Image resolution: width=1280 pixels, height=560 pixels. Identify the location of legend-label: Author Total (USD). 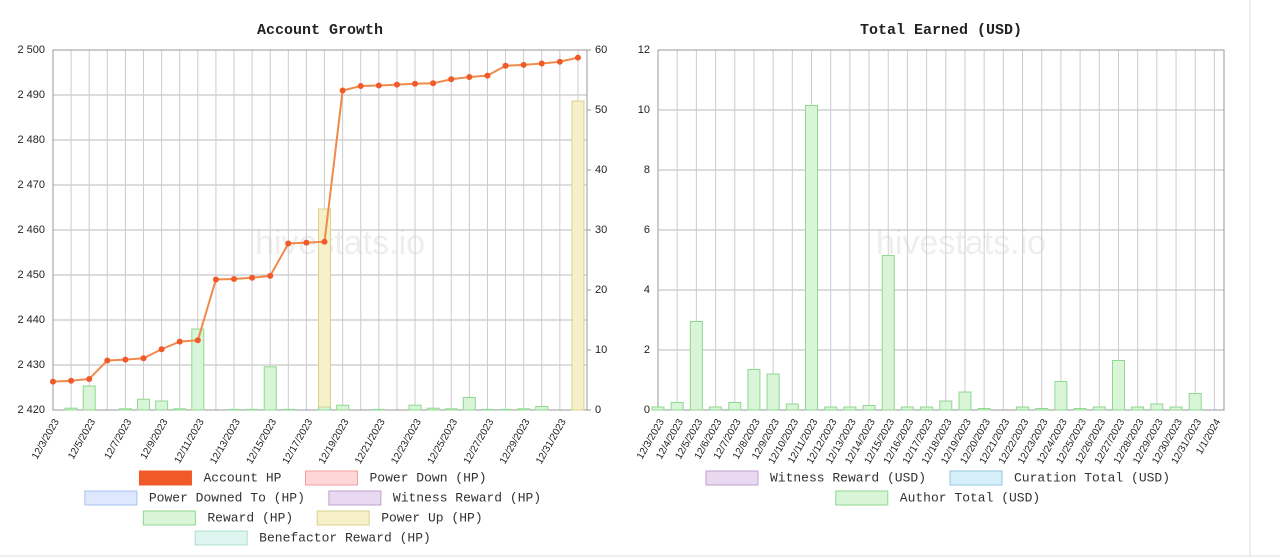
(970, 497).